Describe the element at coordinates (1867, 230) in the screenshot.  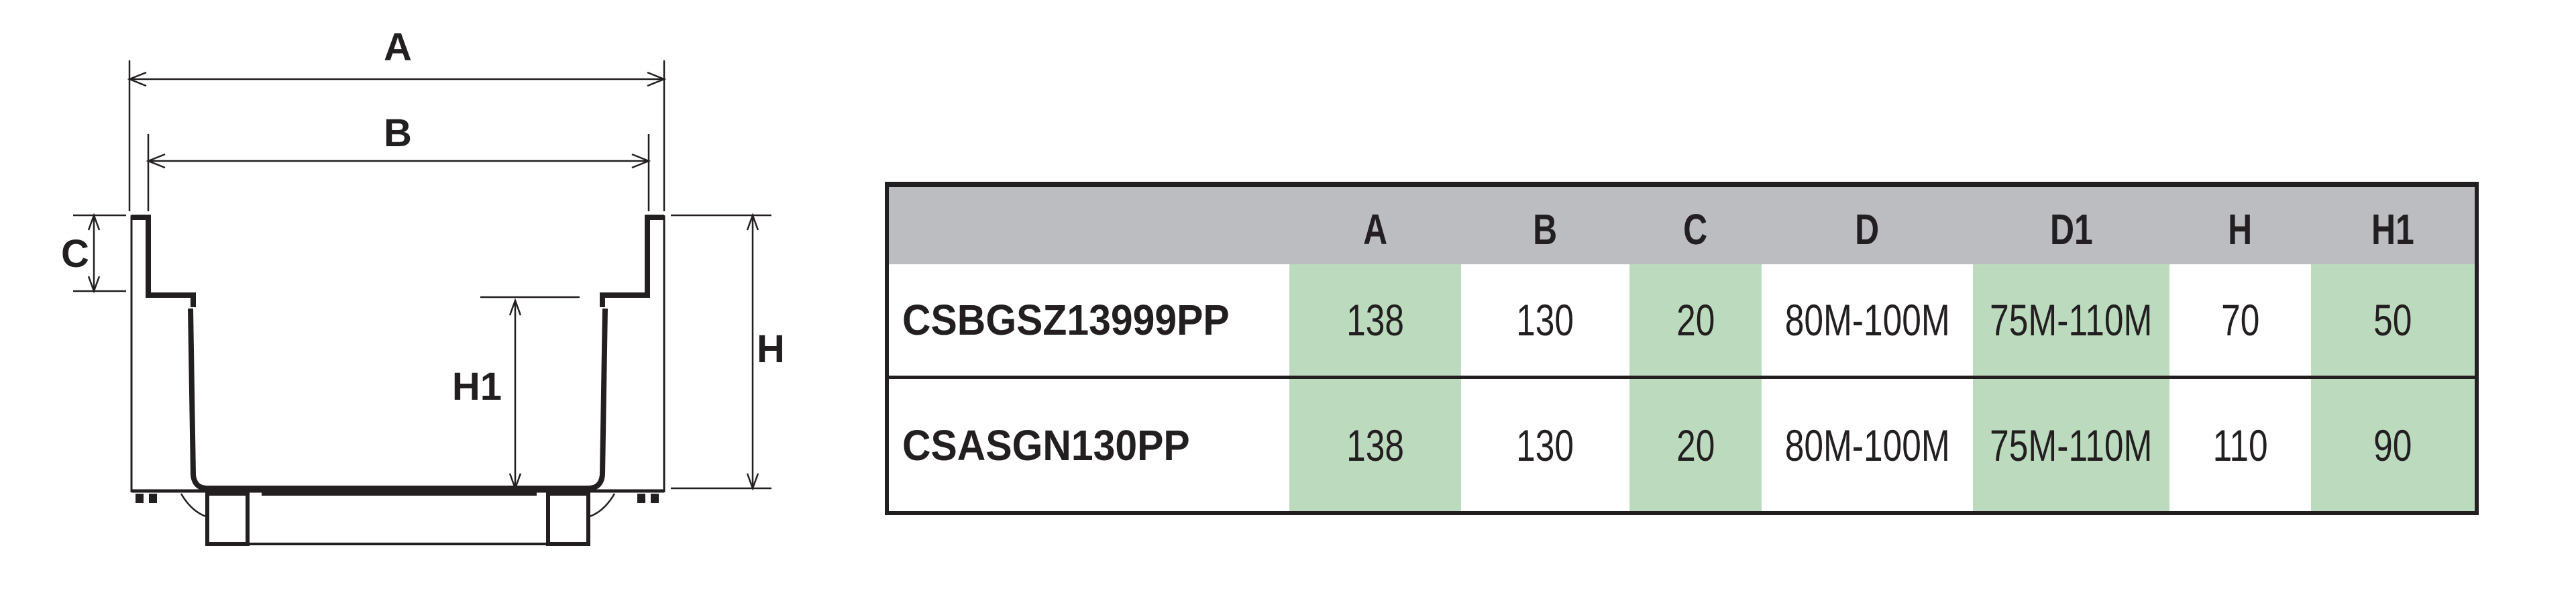
I see `header-d: D` at that location.